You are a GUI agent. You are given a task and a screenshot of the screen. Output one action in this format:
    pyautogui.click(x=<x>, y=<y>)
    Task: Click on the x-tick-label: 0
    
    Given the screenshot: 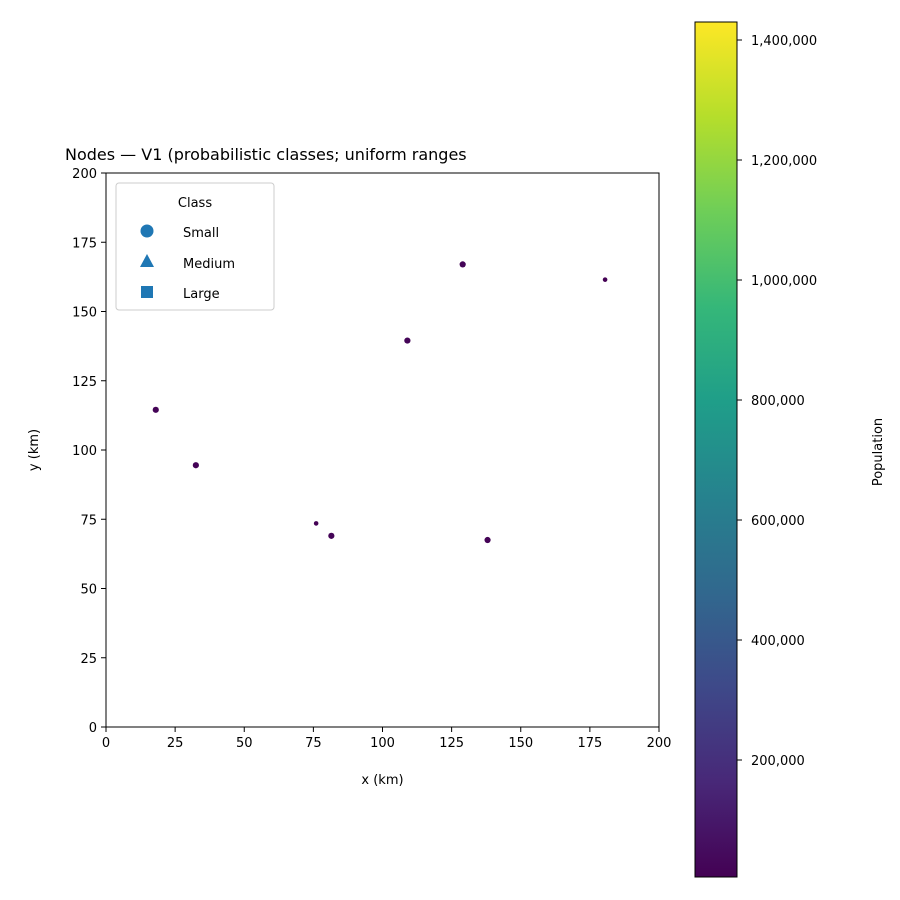 What is the action you would take?
    pyautogui.click(x=106, y=743)
    